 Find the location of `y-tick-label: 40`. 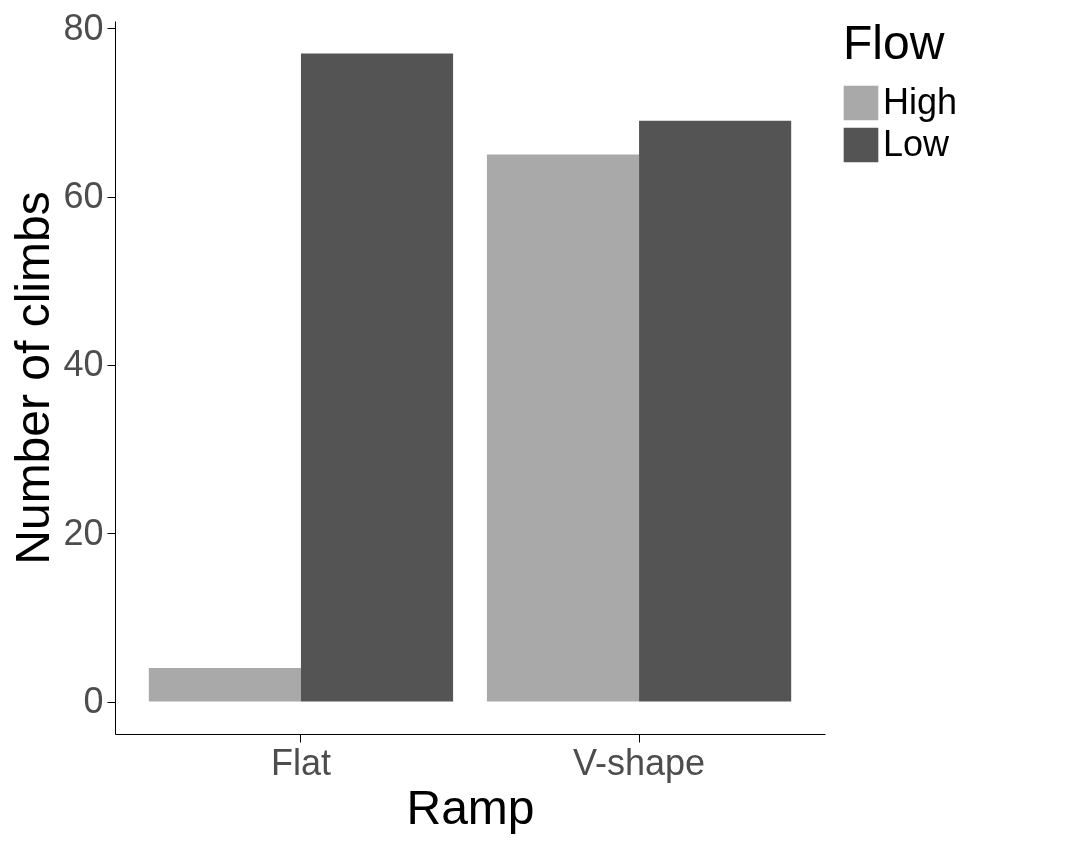

y-tick-label: 40 is located at coordinates (83, 364).